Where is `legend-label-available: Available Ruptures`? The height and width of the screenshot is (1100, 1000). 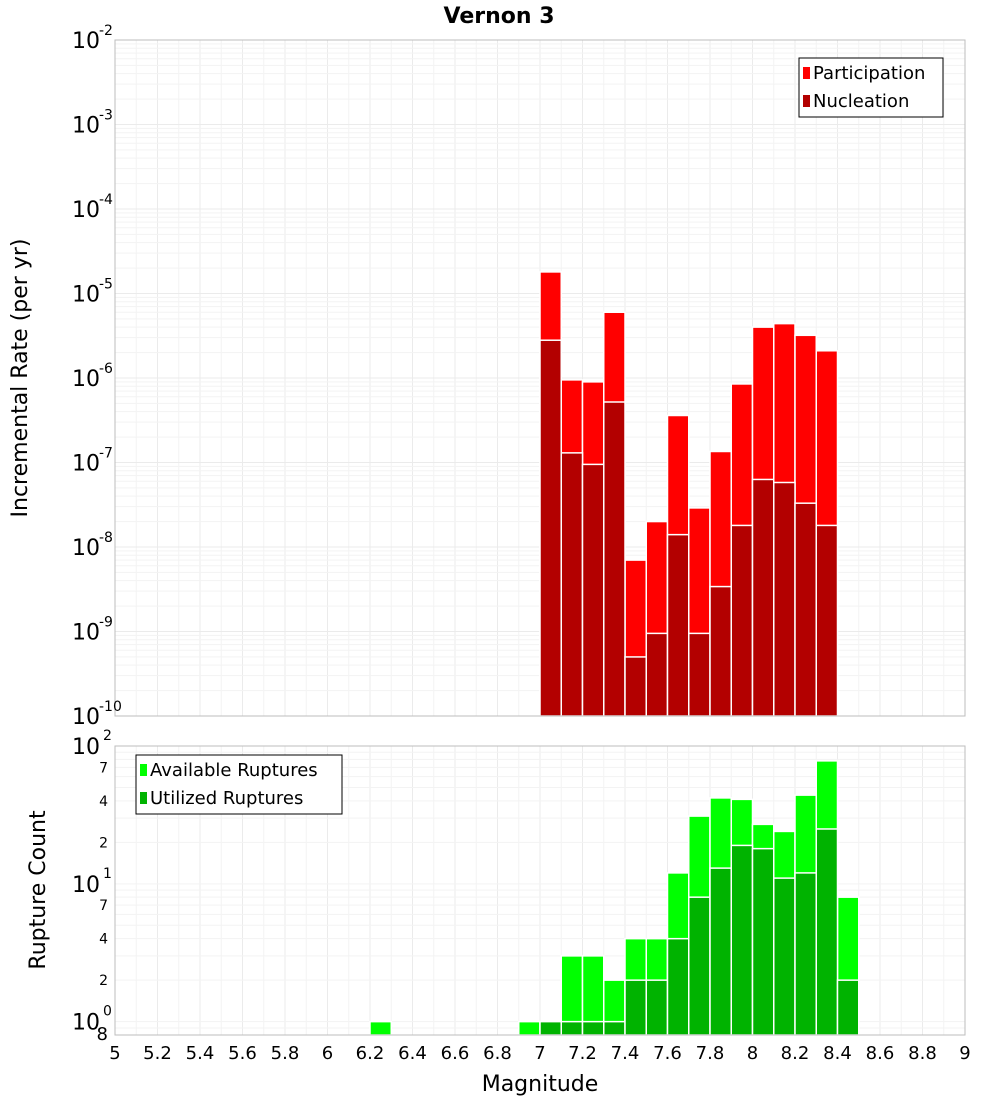
legend-label-available: Available Ruptures is located at coordinates (234, 770).